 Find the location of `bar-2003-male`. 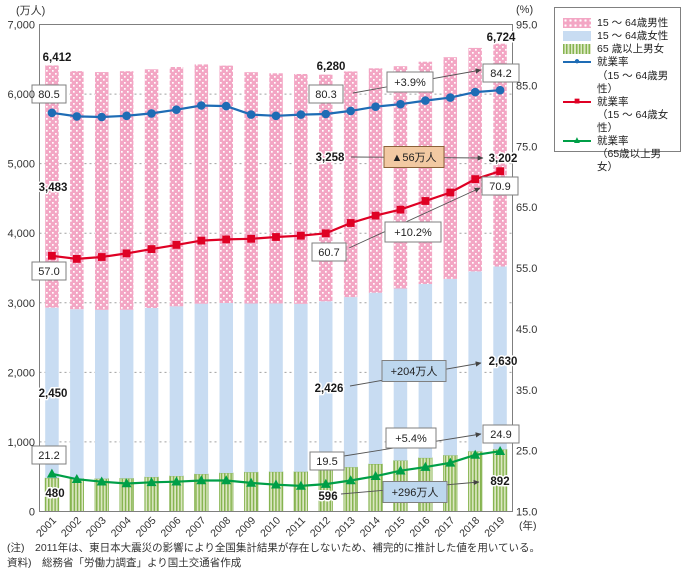

bar-2003-male is located at coordinates (102, 191).